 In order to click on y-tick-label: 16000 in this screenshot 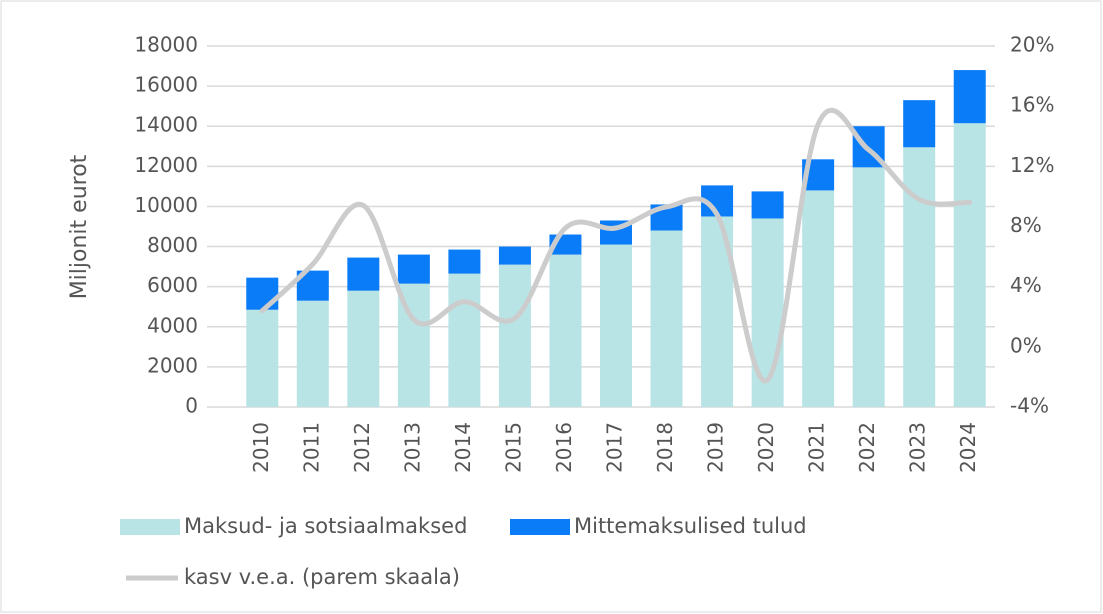, I will do `click(166, 85)`.